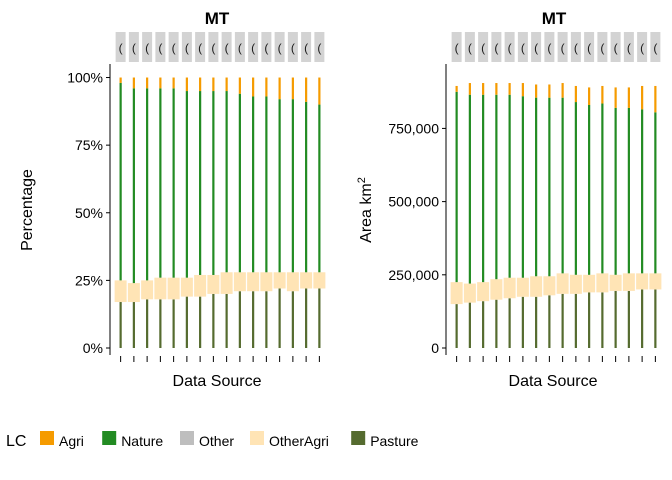 The height and width of the screenshot is (480, 672). Describe the element at coordinates (27, 210) in the screenshot. I see `panel-1-y-axis-title: Percentage` at that location.